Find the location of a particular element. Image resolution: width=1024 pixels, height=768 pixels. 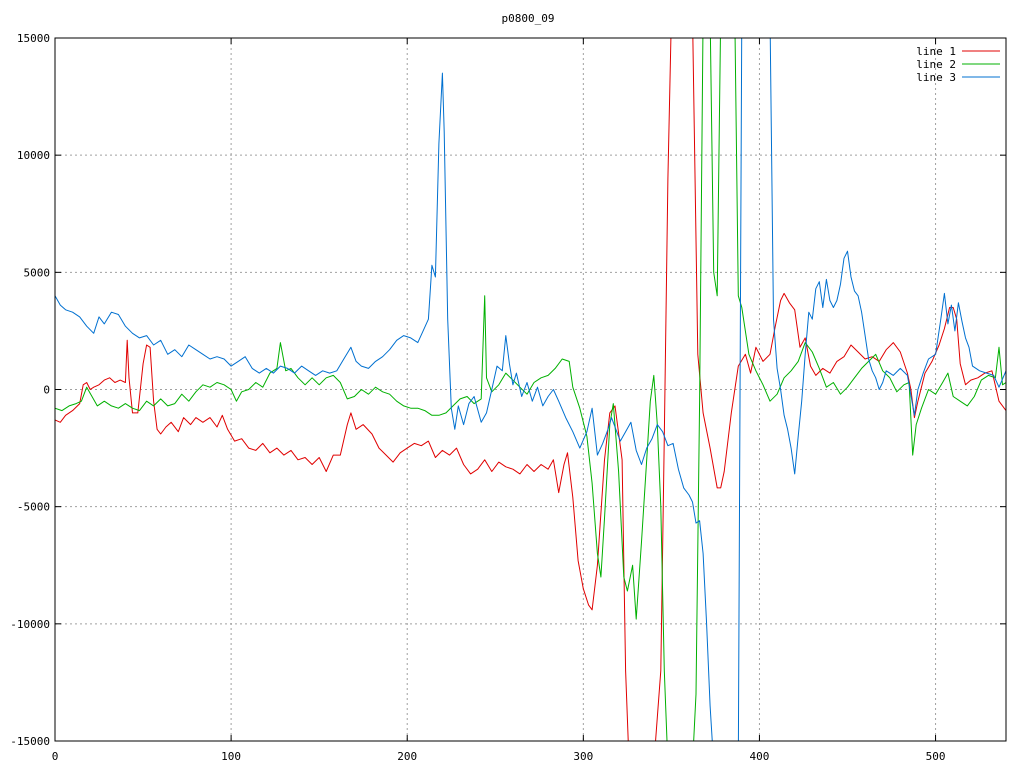

x-tick-label: 400 is located at coordinates (760, 756).